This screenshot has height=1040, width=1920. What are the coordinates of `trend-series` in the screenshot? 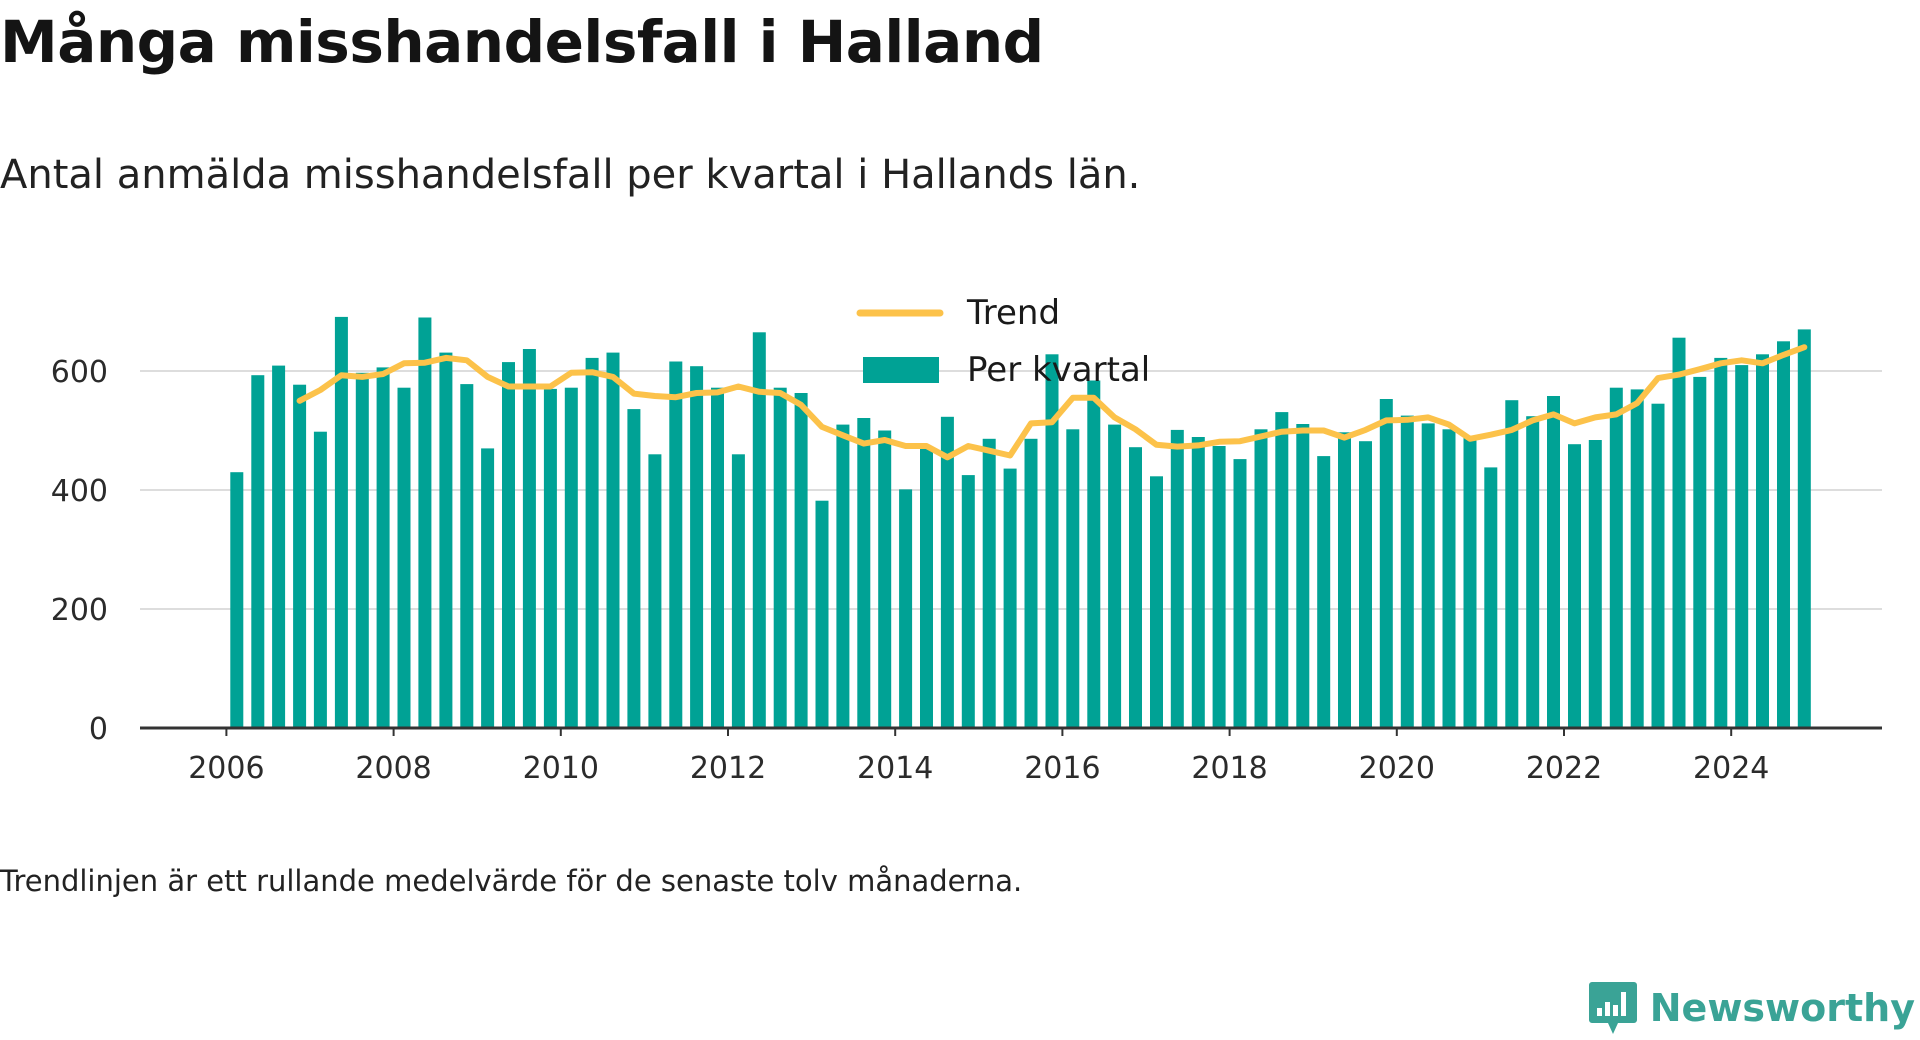 It's located at (1052, 402).